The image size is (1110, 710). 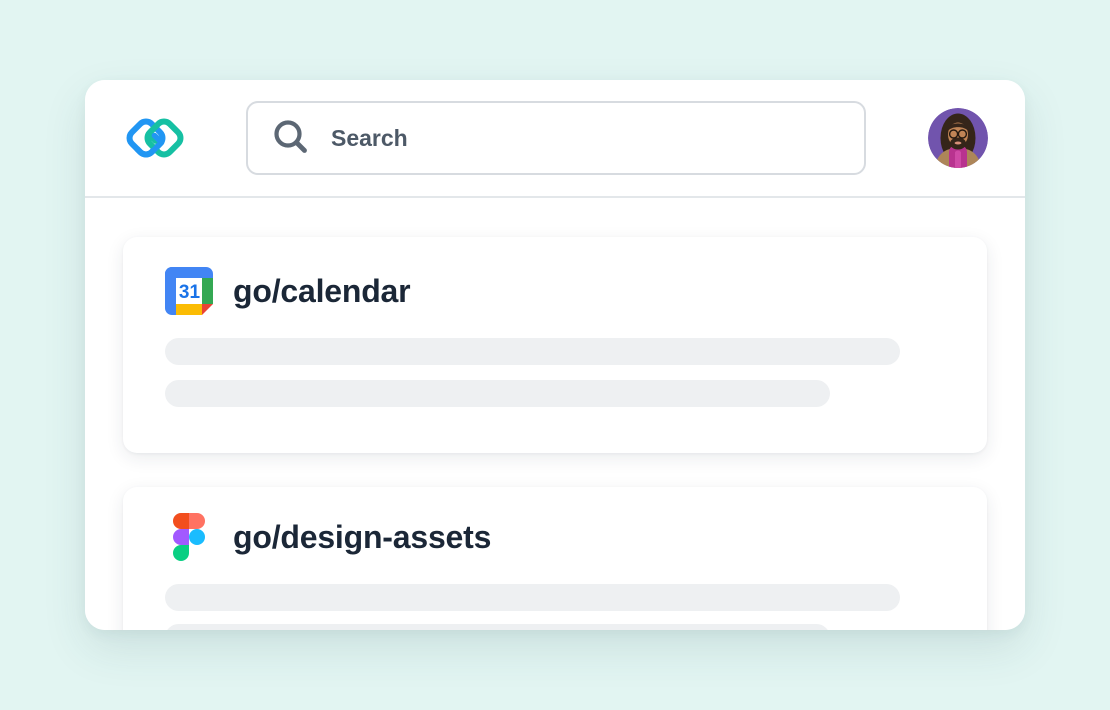 I want to click on user-avatar-photo-icon, so click(x=958, y=138).